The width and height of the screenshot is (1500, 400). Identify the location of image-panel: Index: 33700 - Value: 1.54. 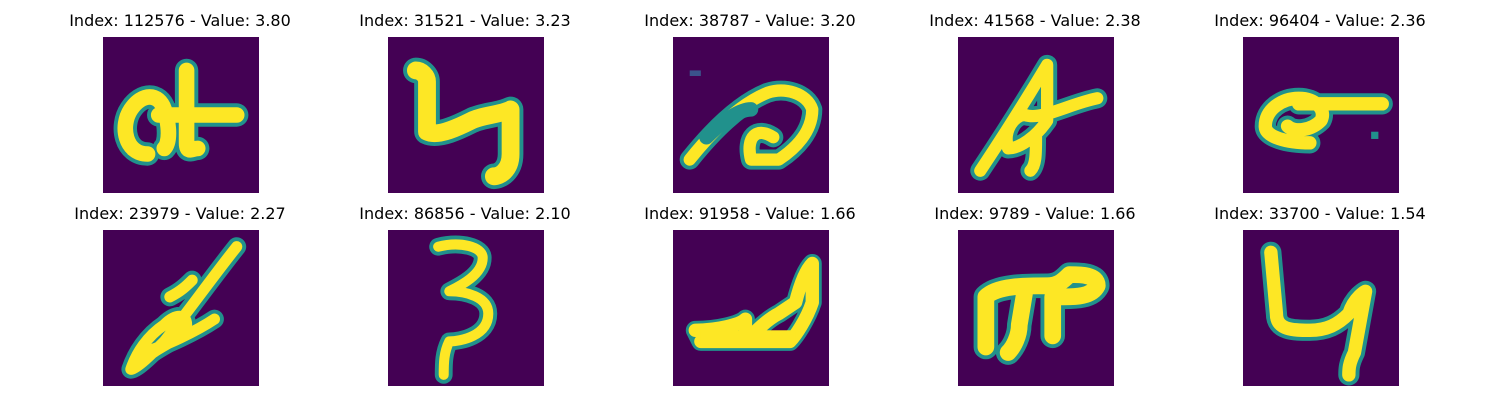
(1320, 298).